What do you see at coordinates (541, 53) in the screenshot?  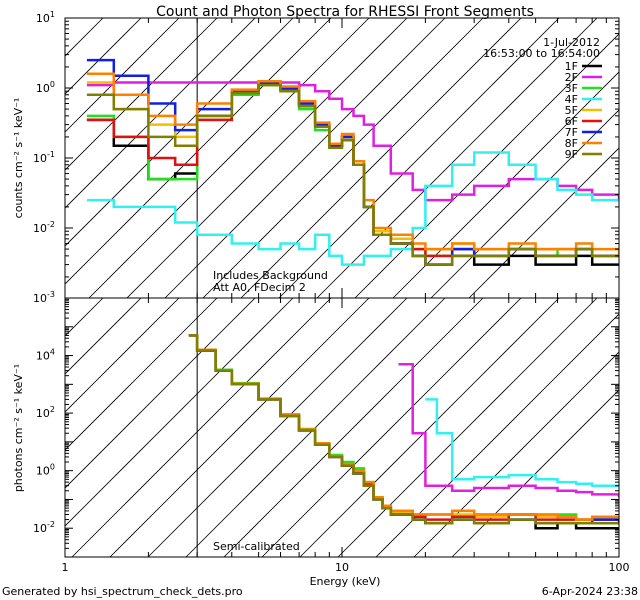 I see `time-range-label: 16:53:00 to 16:54:00` at bounding box center [541, 53].